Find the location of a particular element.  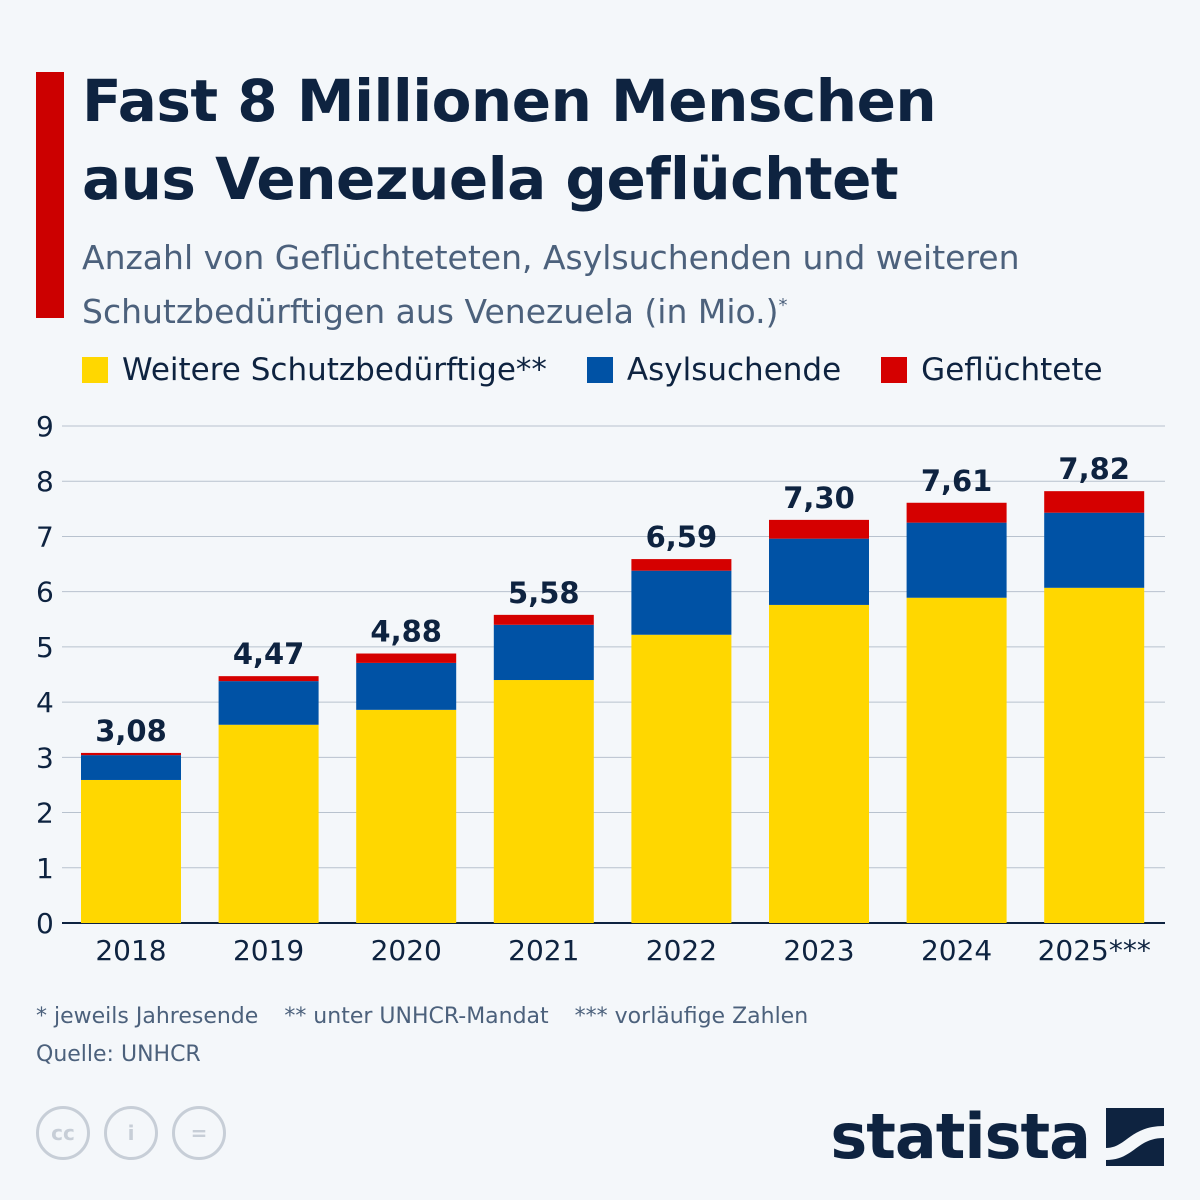

y-tick-label: 4 is located at coordinates (45, 702).